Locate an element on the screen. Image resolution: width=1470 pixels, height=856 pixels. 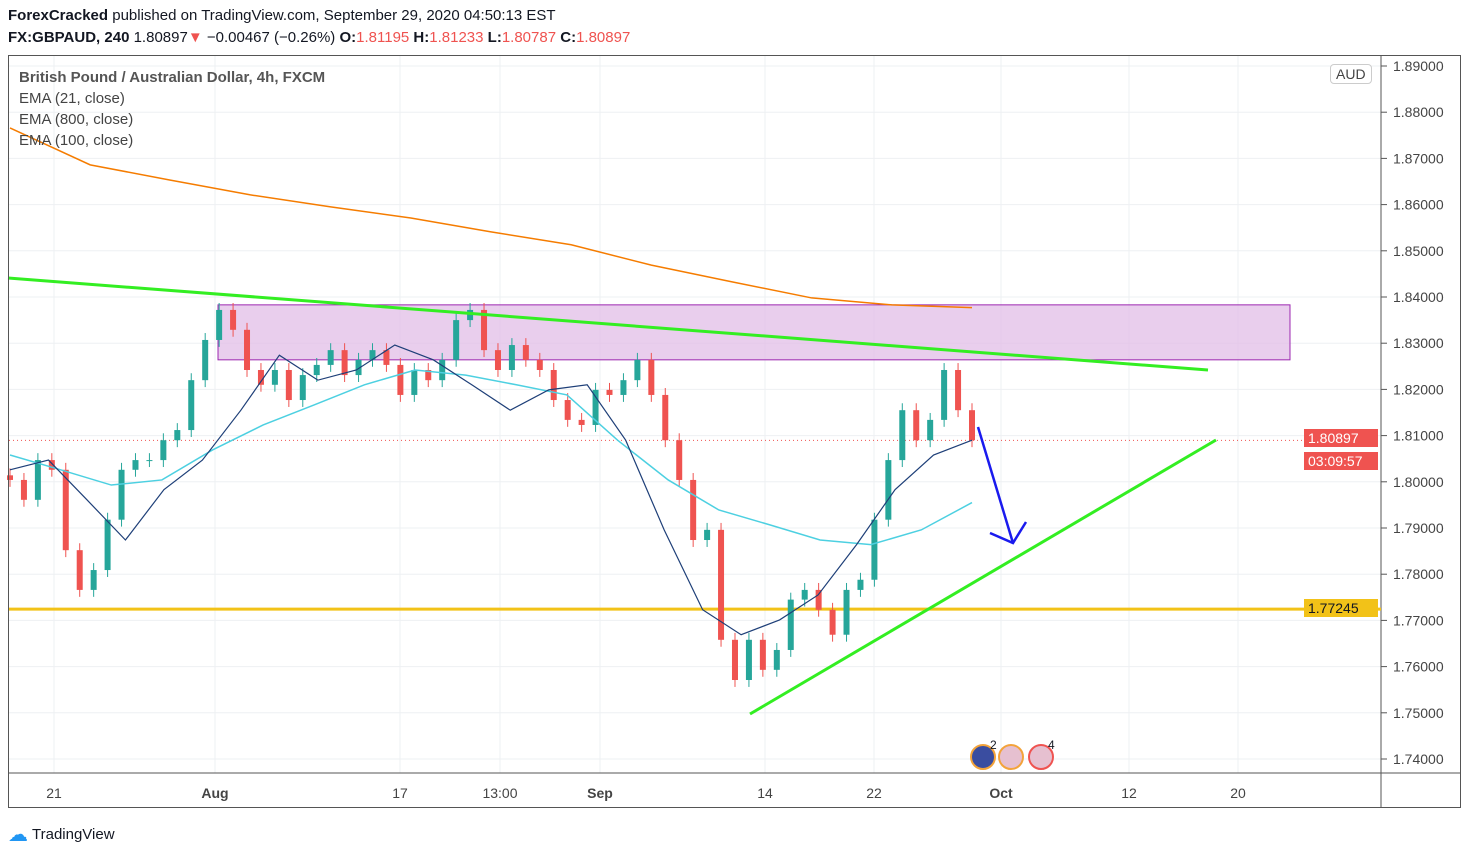
y-tick-label: 1.82000 is located at coordinates (1418, 389).